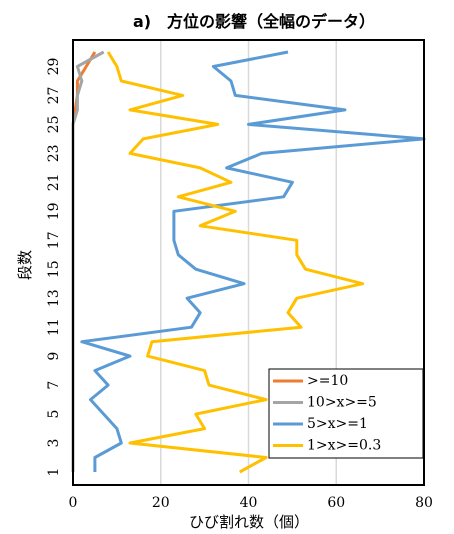 The image size is (454, 534). I want to click on x-tick-label: 60, so click(336, 503).